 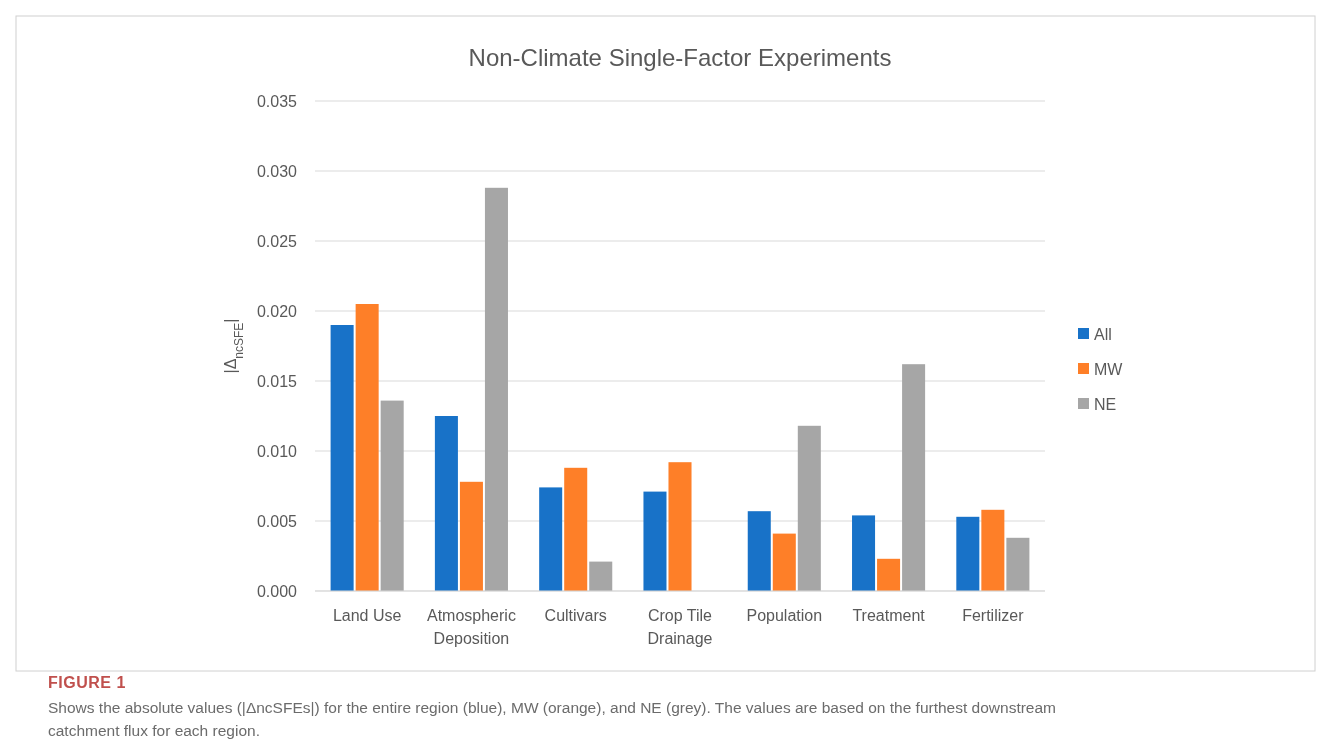 What do you see at coordinates (277, 521) in the screenshot?
I see `y-tick-label: 0.005` at bounding box center [277, 521].